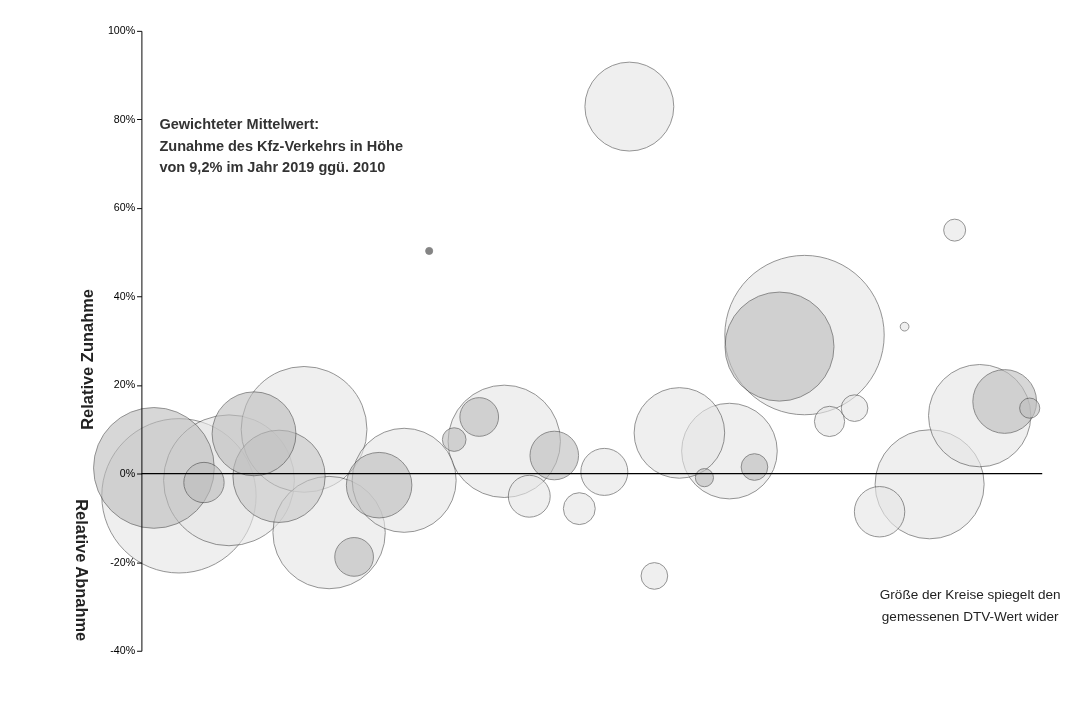  Describe the element at coordinates (86, 359) in the screenshot. I see `y-axis-title: Relative Zunahme` at that location.